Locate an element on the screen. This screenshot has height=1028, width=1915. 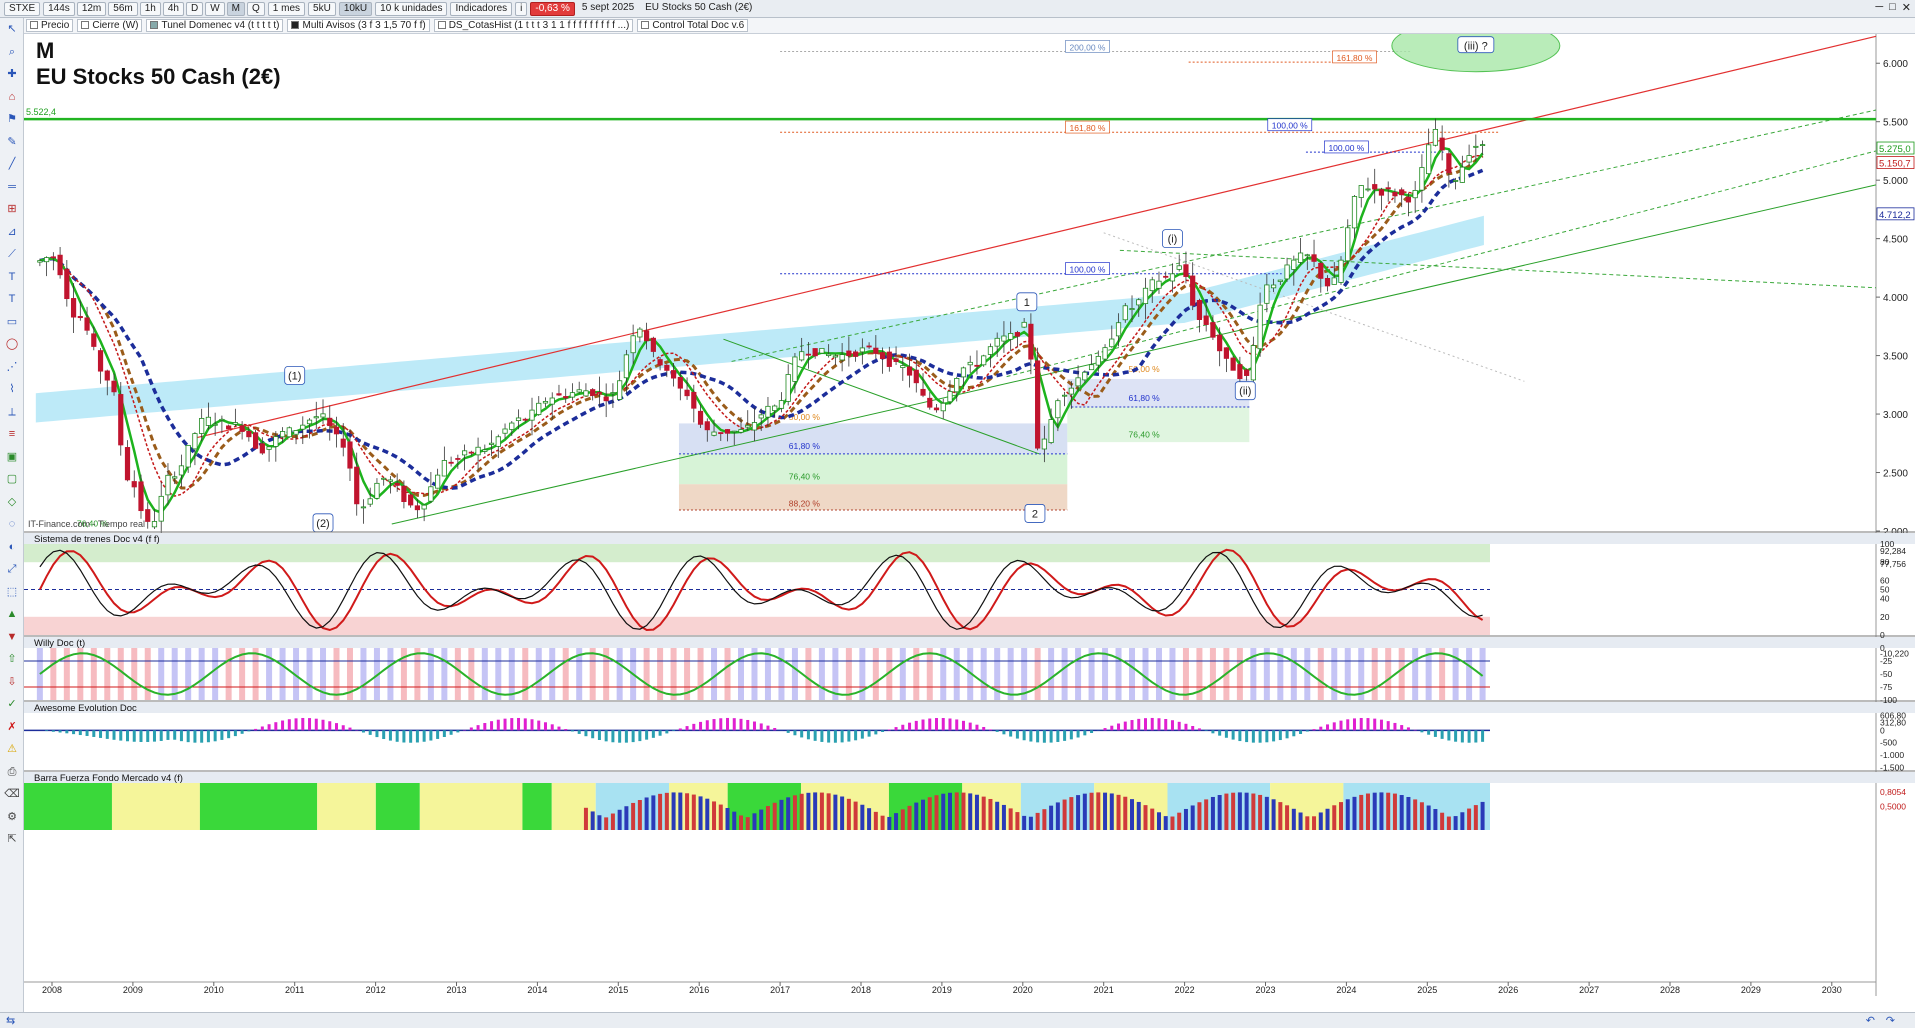
tool-22-icon: ◌ is located at coordinates (12, 524).